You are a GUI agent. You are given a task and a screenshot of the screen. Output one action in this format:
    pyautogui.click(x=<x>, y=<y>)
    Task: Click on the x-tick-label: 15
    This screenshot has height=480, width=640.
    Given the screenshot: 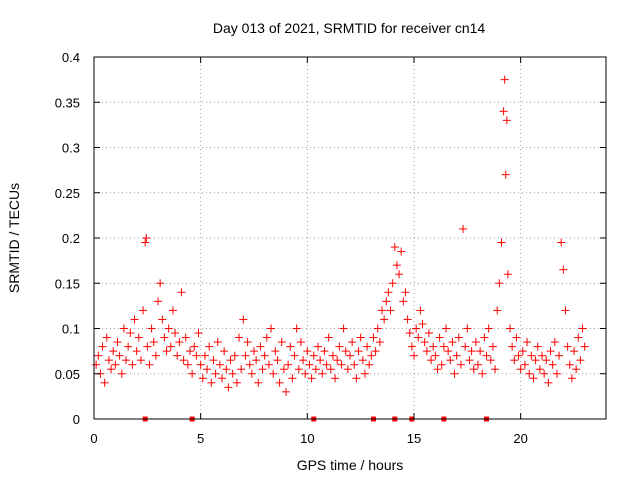 What is the action you would take?
    pyautogui.click(x=414, y=438)
    